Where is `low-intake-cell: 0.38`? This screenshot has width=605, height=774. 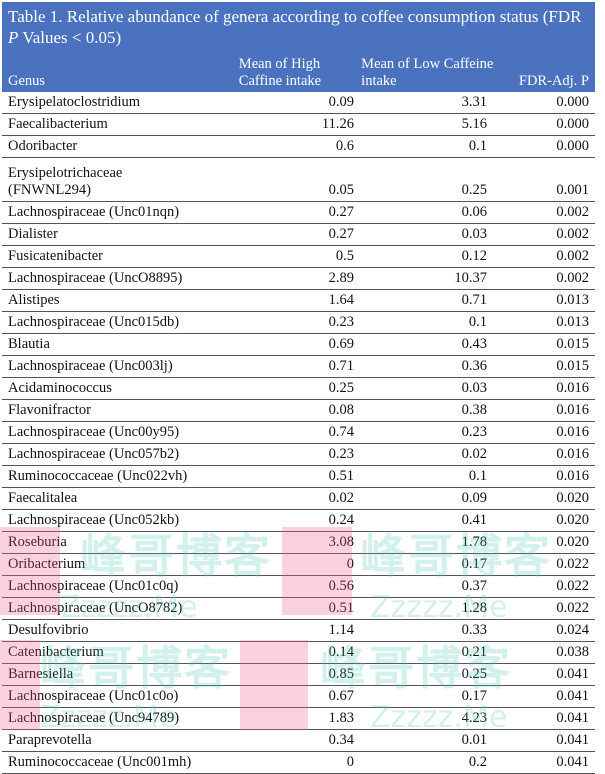
low-intake-cell: 0.38 is located at coordinates (474, 410).